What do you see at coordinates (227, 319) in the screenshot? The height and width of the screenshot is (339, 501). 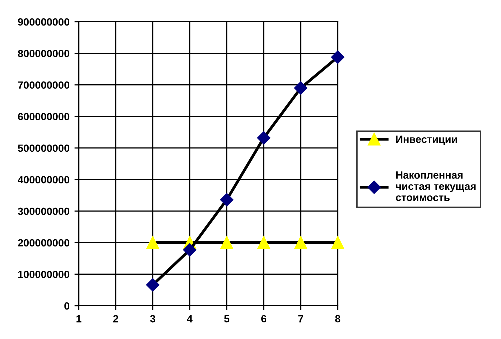 I see `x-tick-label: 5` at bounding box center [227, 319].